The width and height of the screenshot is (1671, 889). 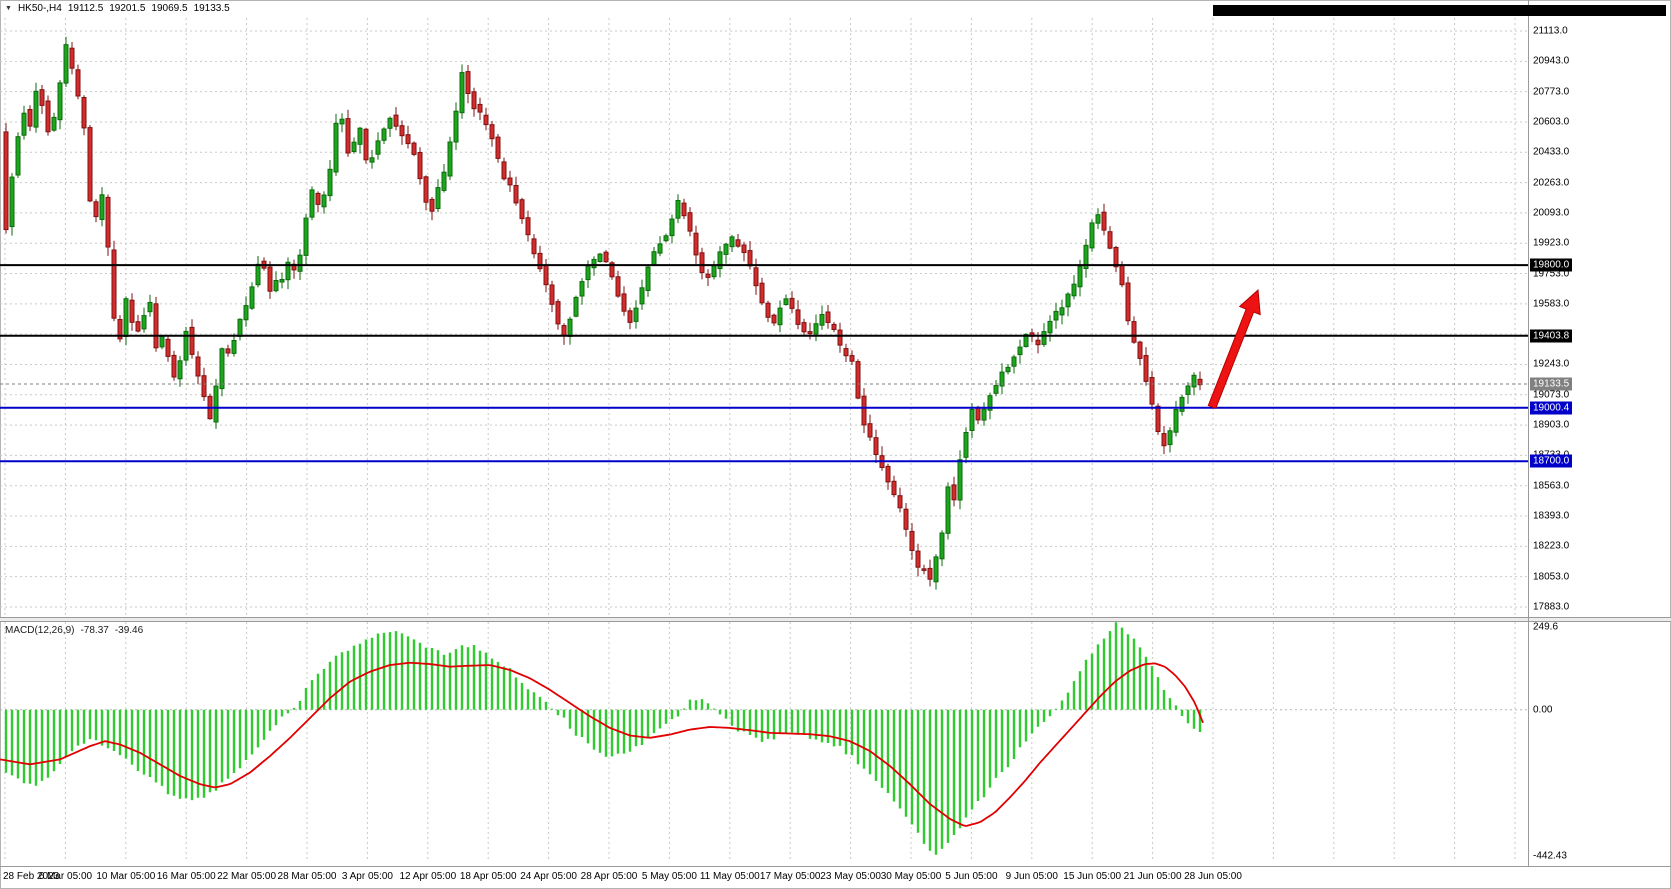 I want to click on chart-menu-icon: ▼, so click(x=8, y=8).